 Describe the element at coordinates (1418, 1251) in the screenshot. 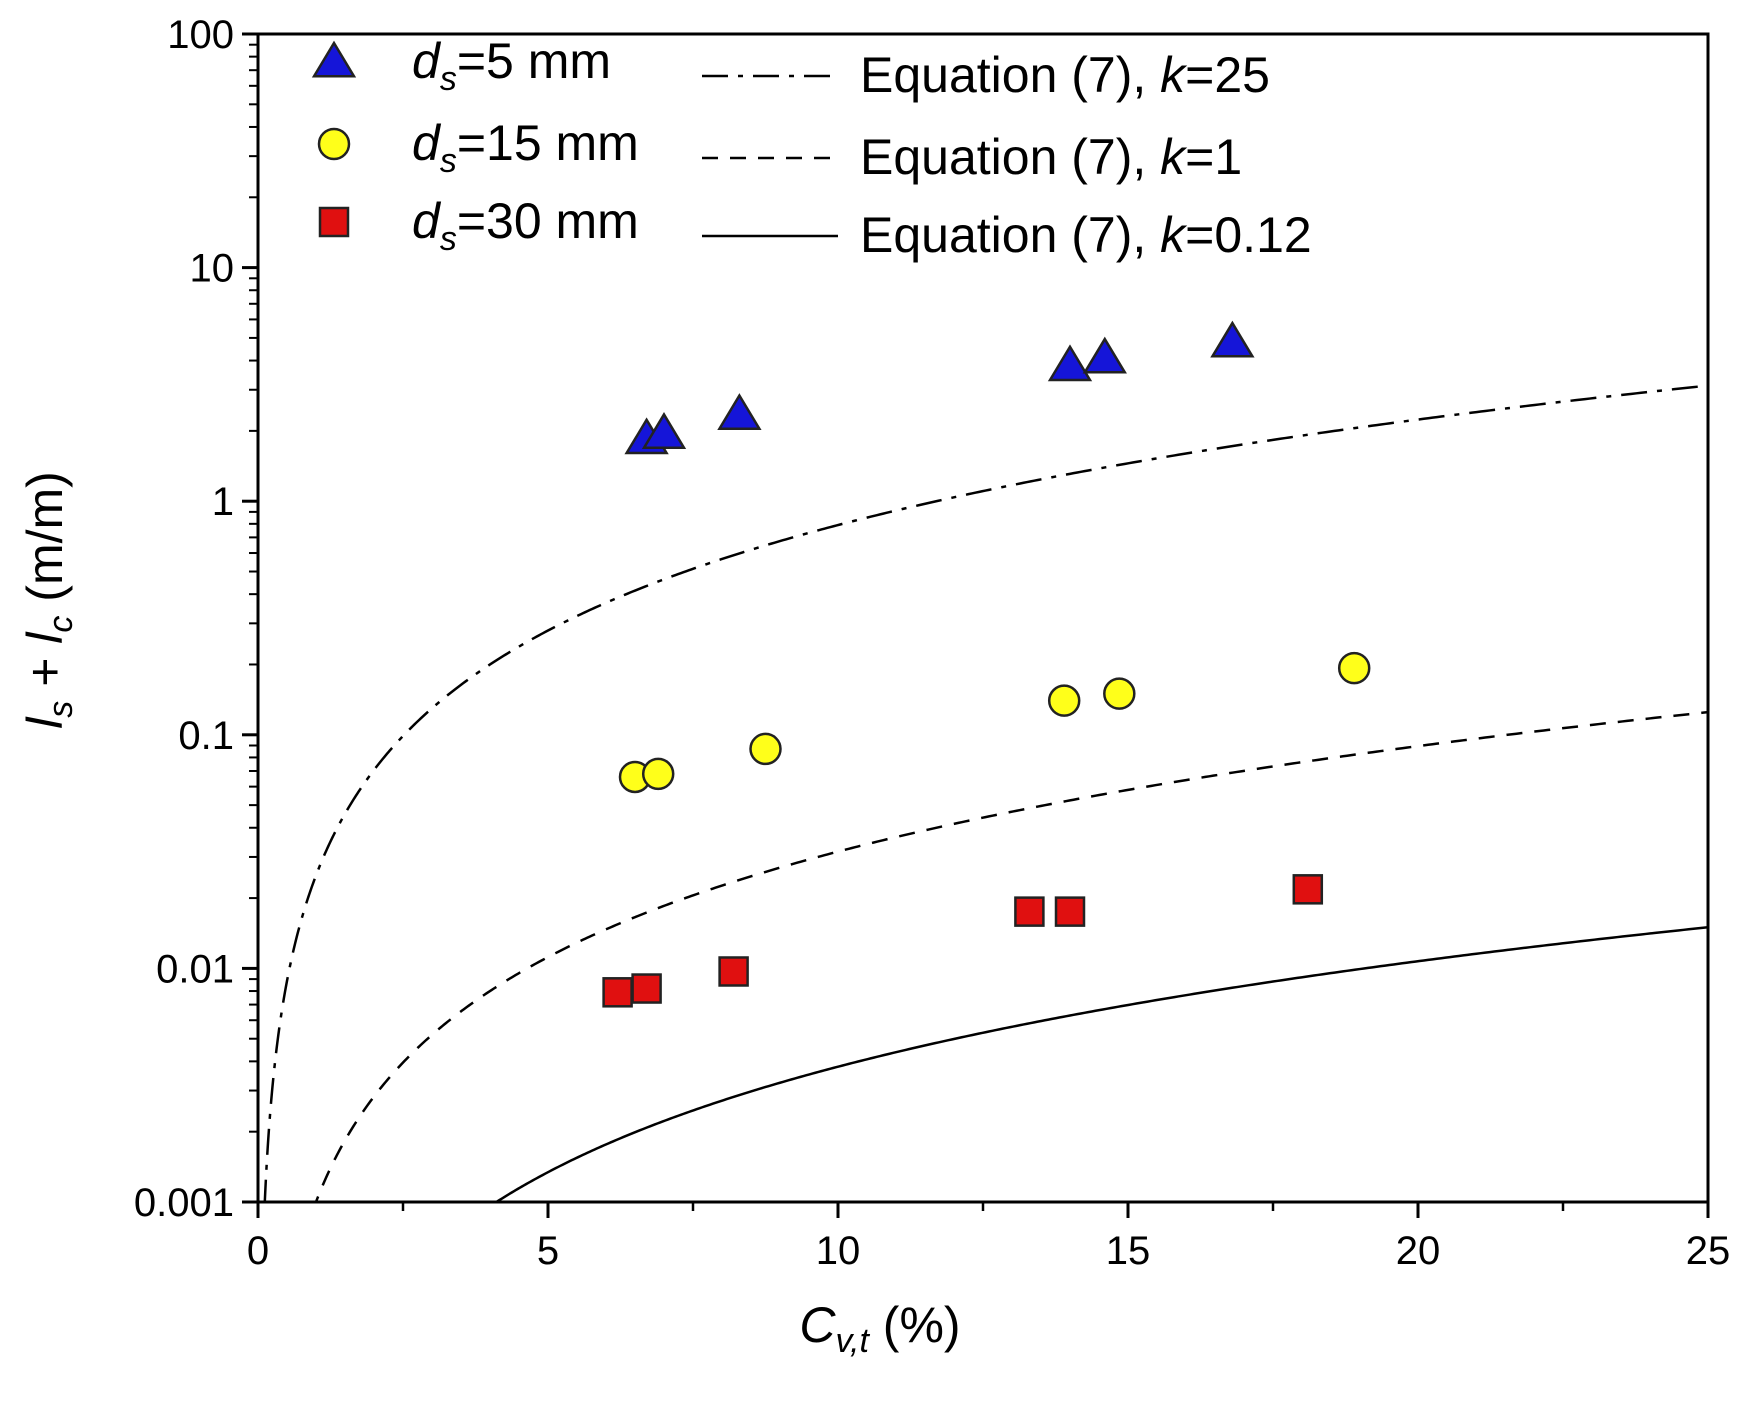

I see `x-tick-label: 20` at that location.